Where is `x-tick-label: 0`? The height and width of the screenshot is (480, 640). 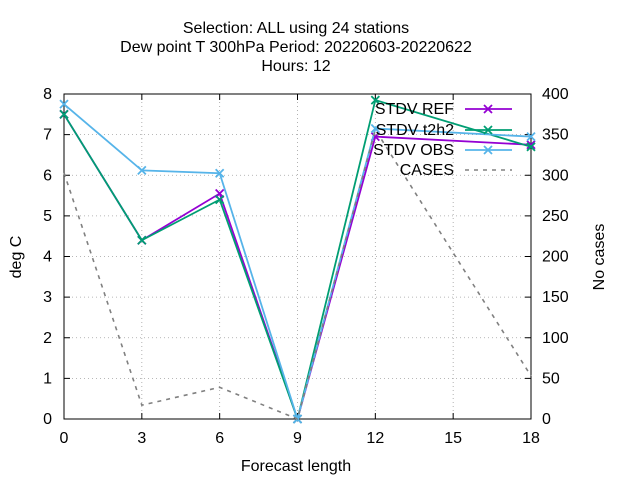
x-tick-label: 0 is located at coordinates (64, 438).